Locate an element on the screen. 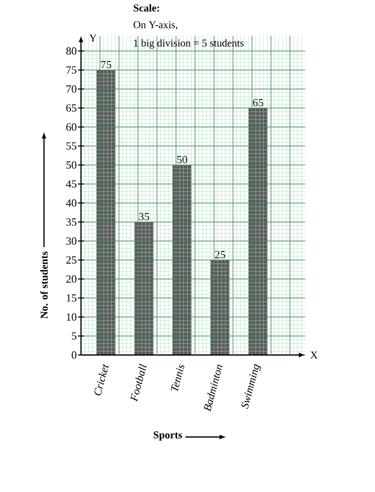 Image resolution: width=375 pixels, height=492 pixels. y-tick-label: 60 is located at coordinates (71, 127).